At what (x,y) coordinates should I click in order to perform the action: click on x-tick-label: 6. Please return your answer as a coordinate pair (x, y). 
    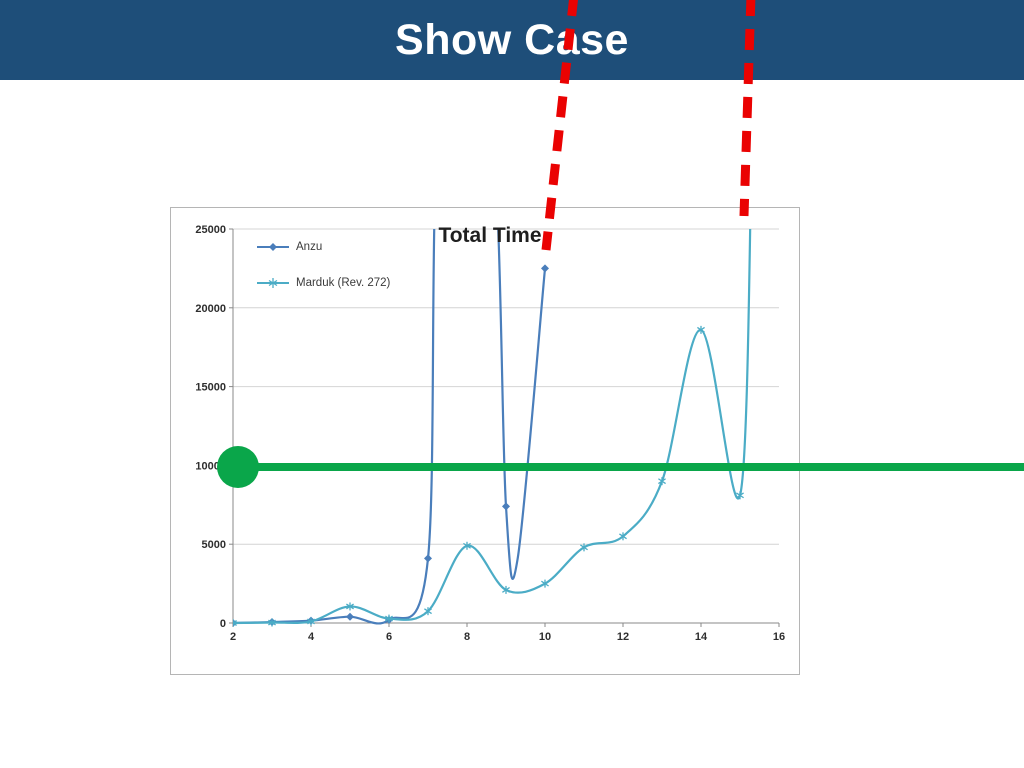
    Looking at the image, I should click on (389, 637).